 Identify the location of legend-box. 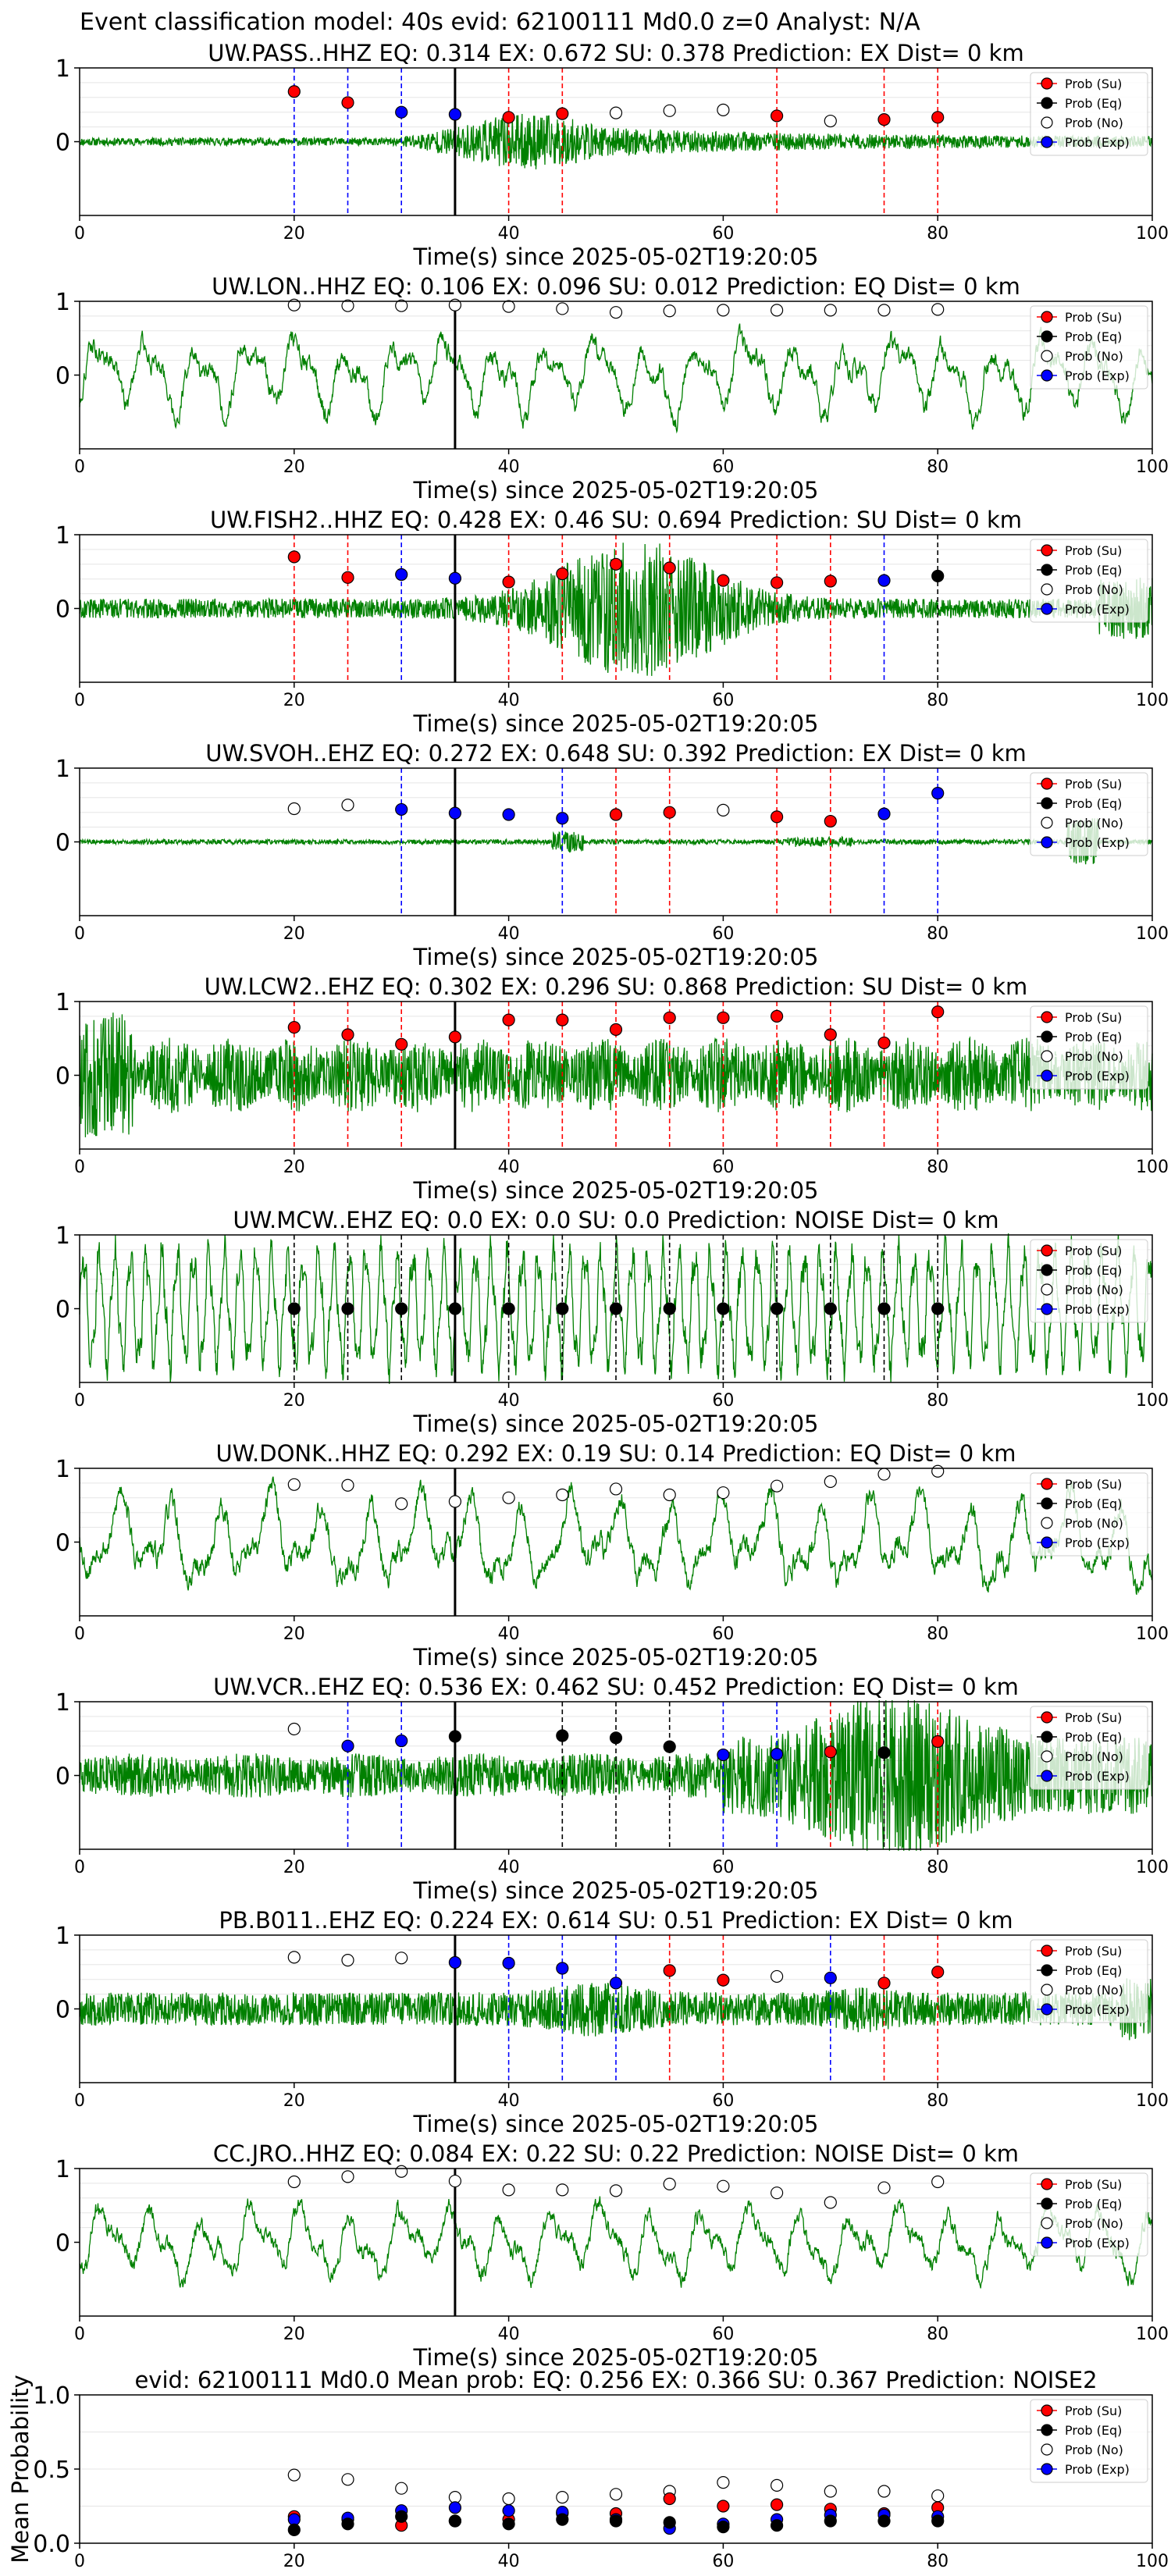
(1089, 2214).